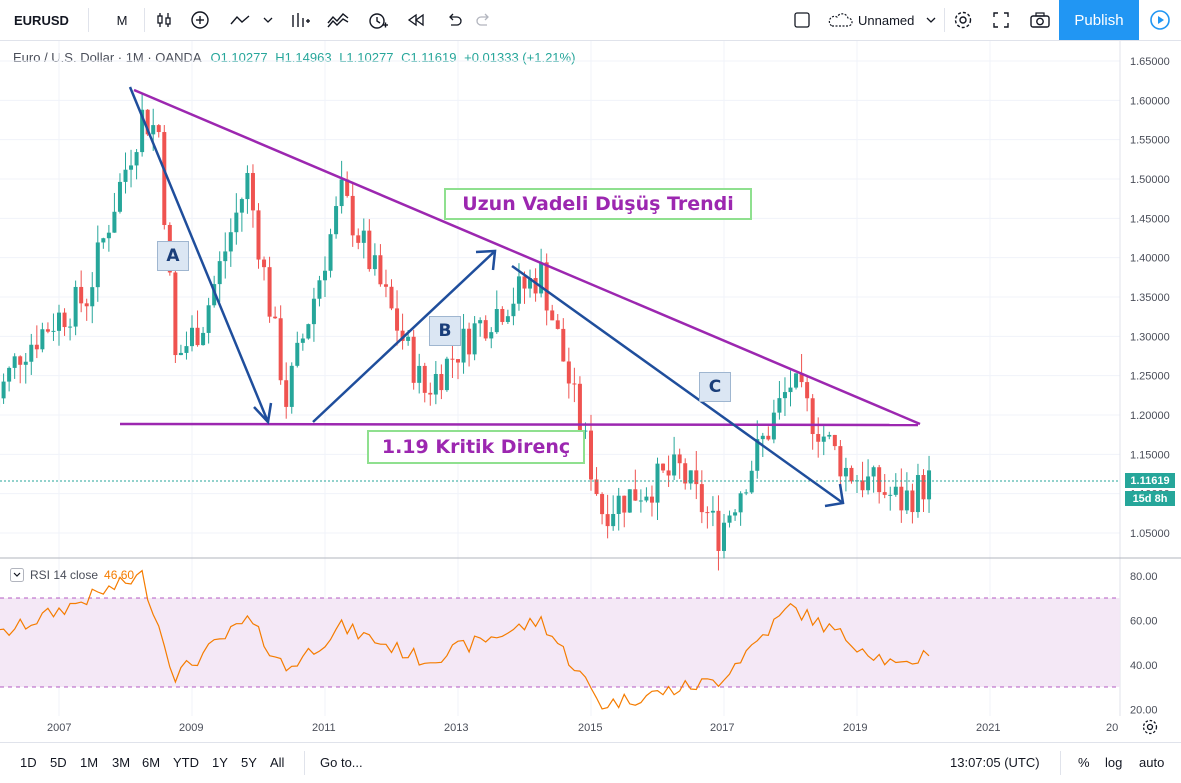  Describe the element at coordinates (338, 20) in the screenshot. I see `indicators-icon` at that location.